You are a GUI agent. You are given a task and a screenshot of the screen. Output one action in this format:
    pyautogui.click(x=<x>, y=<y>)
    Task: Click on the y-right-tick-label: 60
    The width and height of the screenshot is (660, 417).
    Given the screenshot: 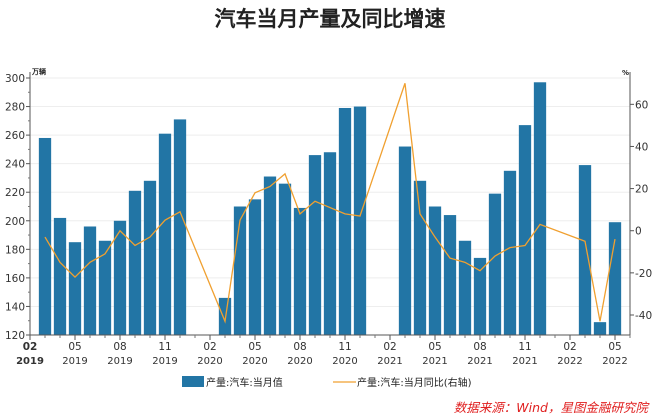 What is the action you would take?
    pyautogui.click(x=641, y=105)
    